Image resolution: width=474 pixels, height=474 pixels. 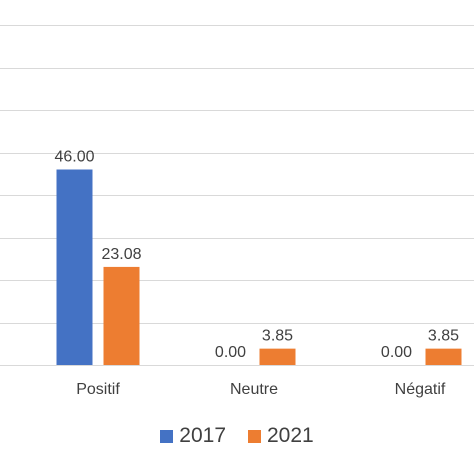 I want to click on x-tick-label-positif: Positif, so click(x=98, y=389).